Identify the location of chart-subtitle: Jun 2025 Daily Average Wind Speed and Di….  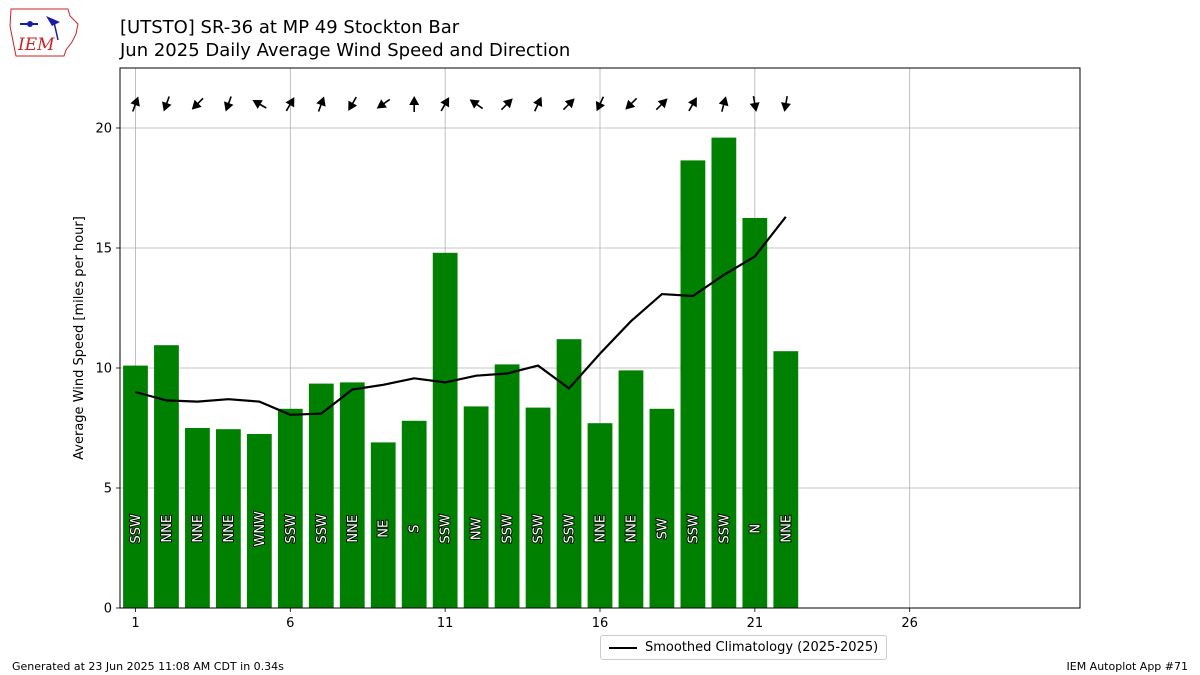
(345, 50).